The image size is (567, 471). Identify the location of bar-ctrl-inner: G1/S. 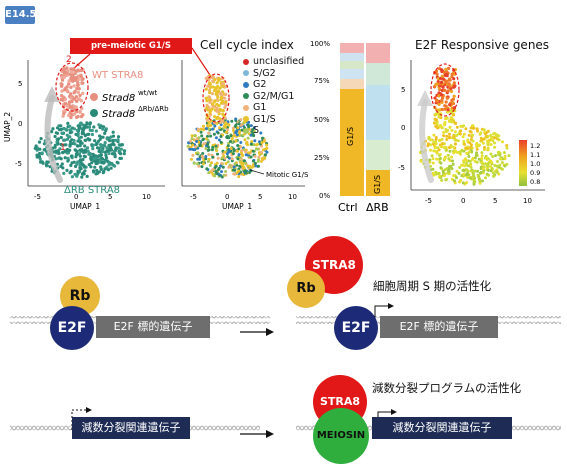
(350, 136).